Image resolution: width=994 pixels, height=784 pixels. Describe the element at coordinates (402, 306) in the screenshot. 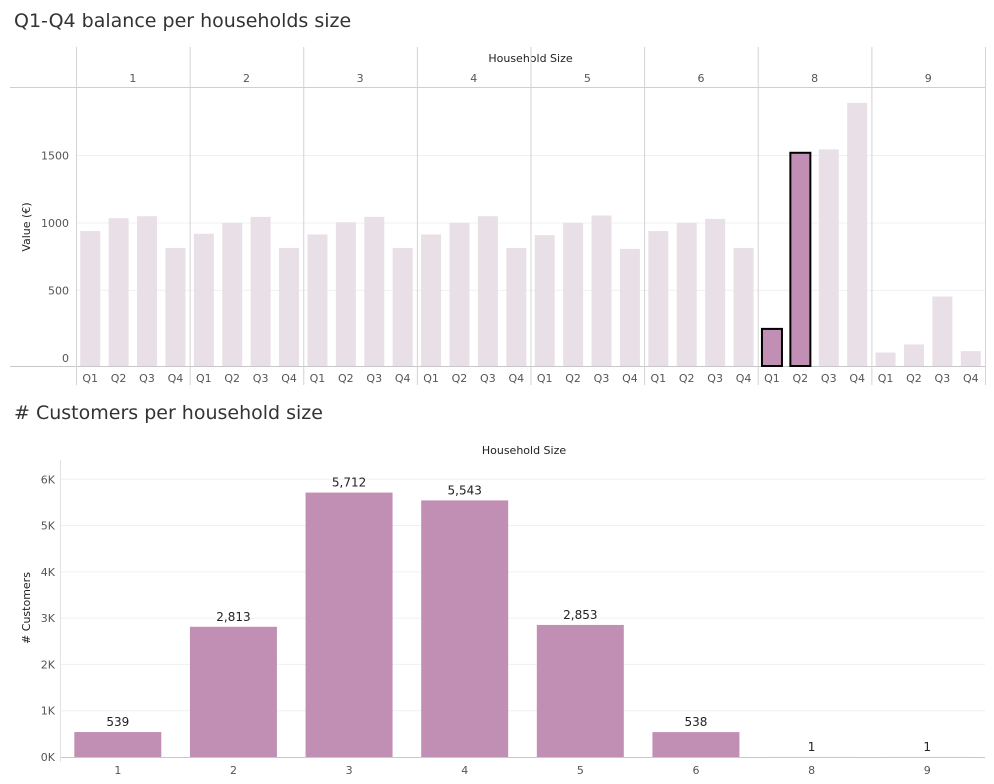

I see `bar-3-Q4` at that location.